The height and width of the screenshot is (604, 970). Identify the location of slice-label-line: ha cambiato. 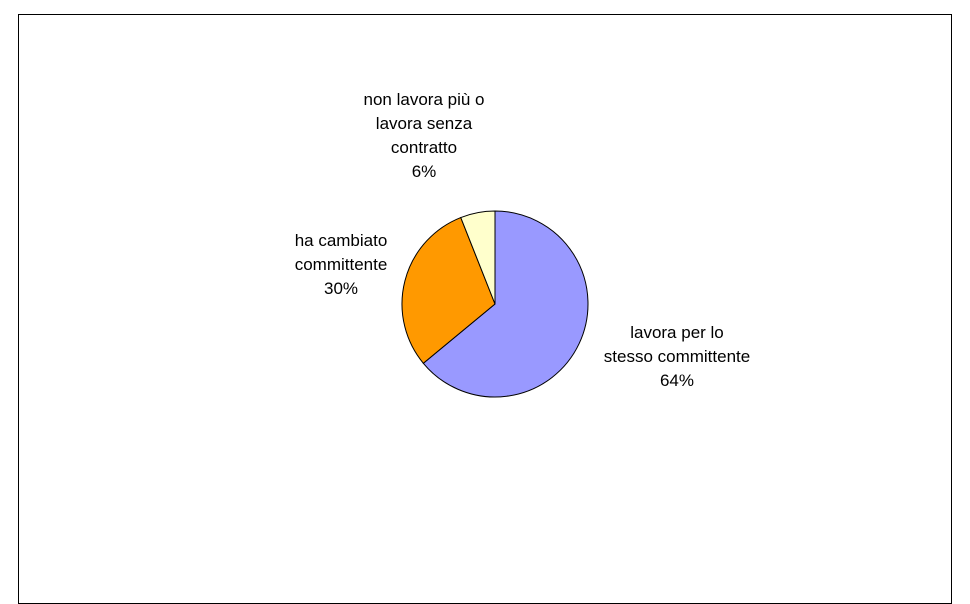
(341, 240).